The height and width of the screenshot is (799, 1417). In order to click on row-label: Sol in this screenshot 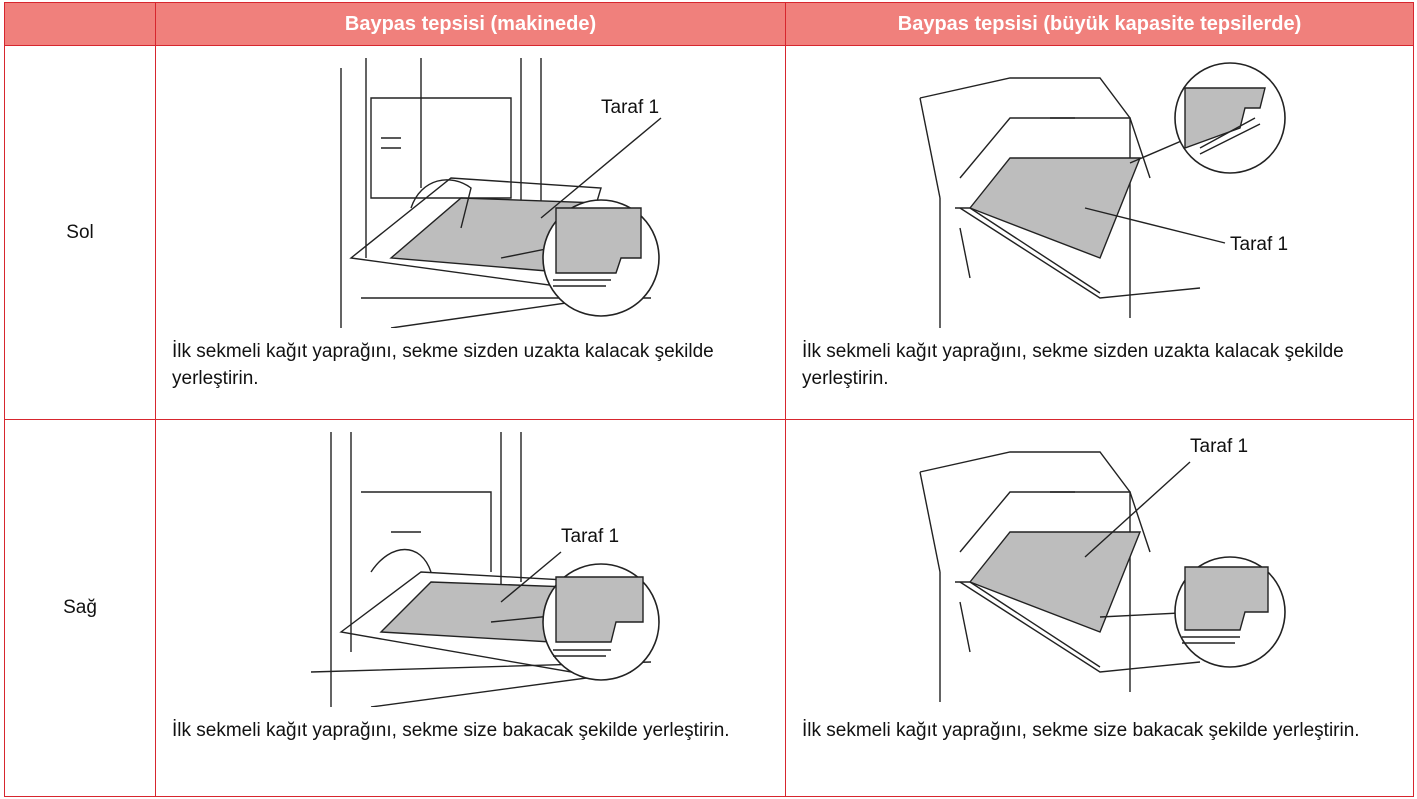, I will do `click(80, 232)`.